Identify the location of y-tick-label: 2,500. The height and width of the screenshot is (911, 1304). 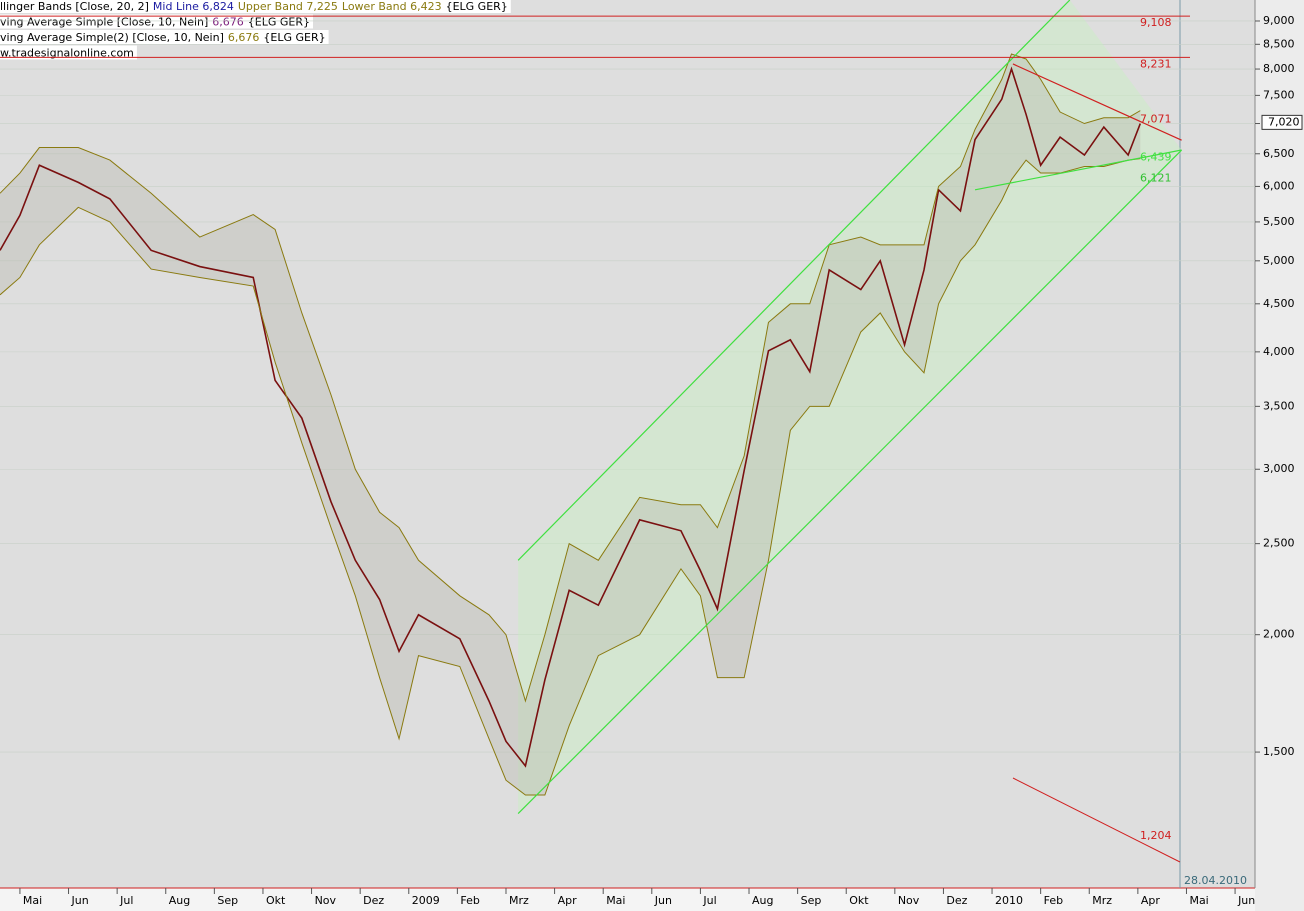
(1279, 543).